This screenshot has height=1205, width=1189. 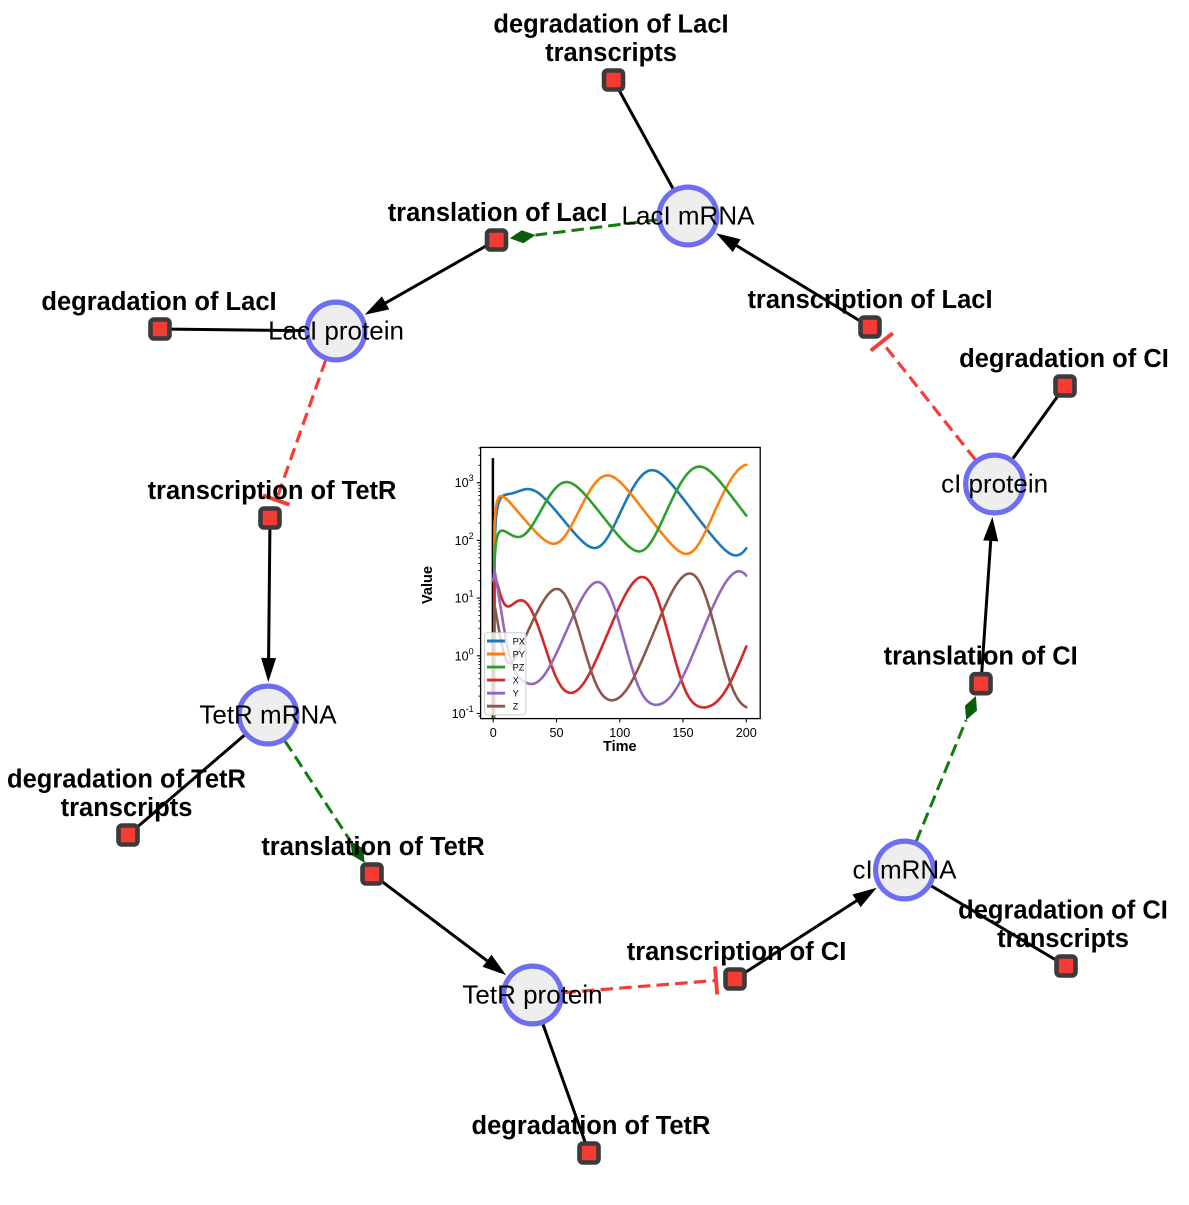 What do you see at coordinates (689, 216) in the screenshot?
I see `svg-text: LacI mRNA` at bounding box center [689, 216].